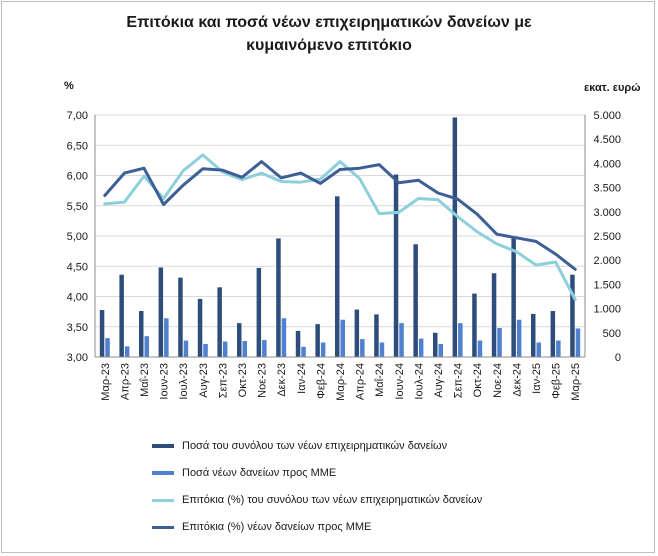  Describe the element at coordinates (400, 381) in the screenshot. I see `x-axis-tick-label: Ιουν-24` at that location.